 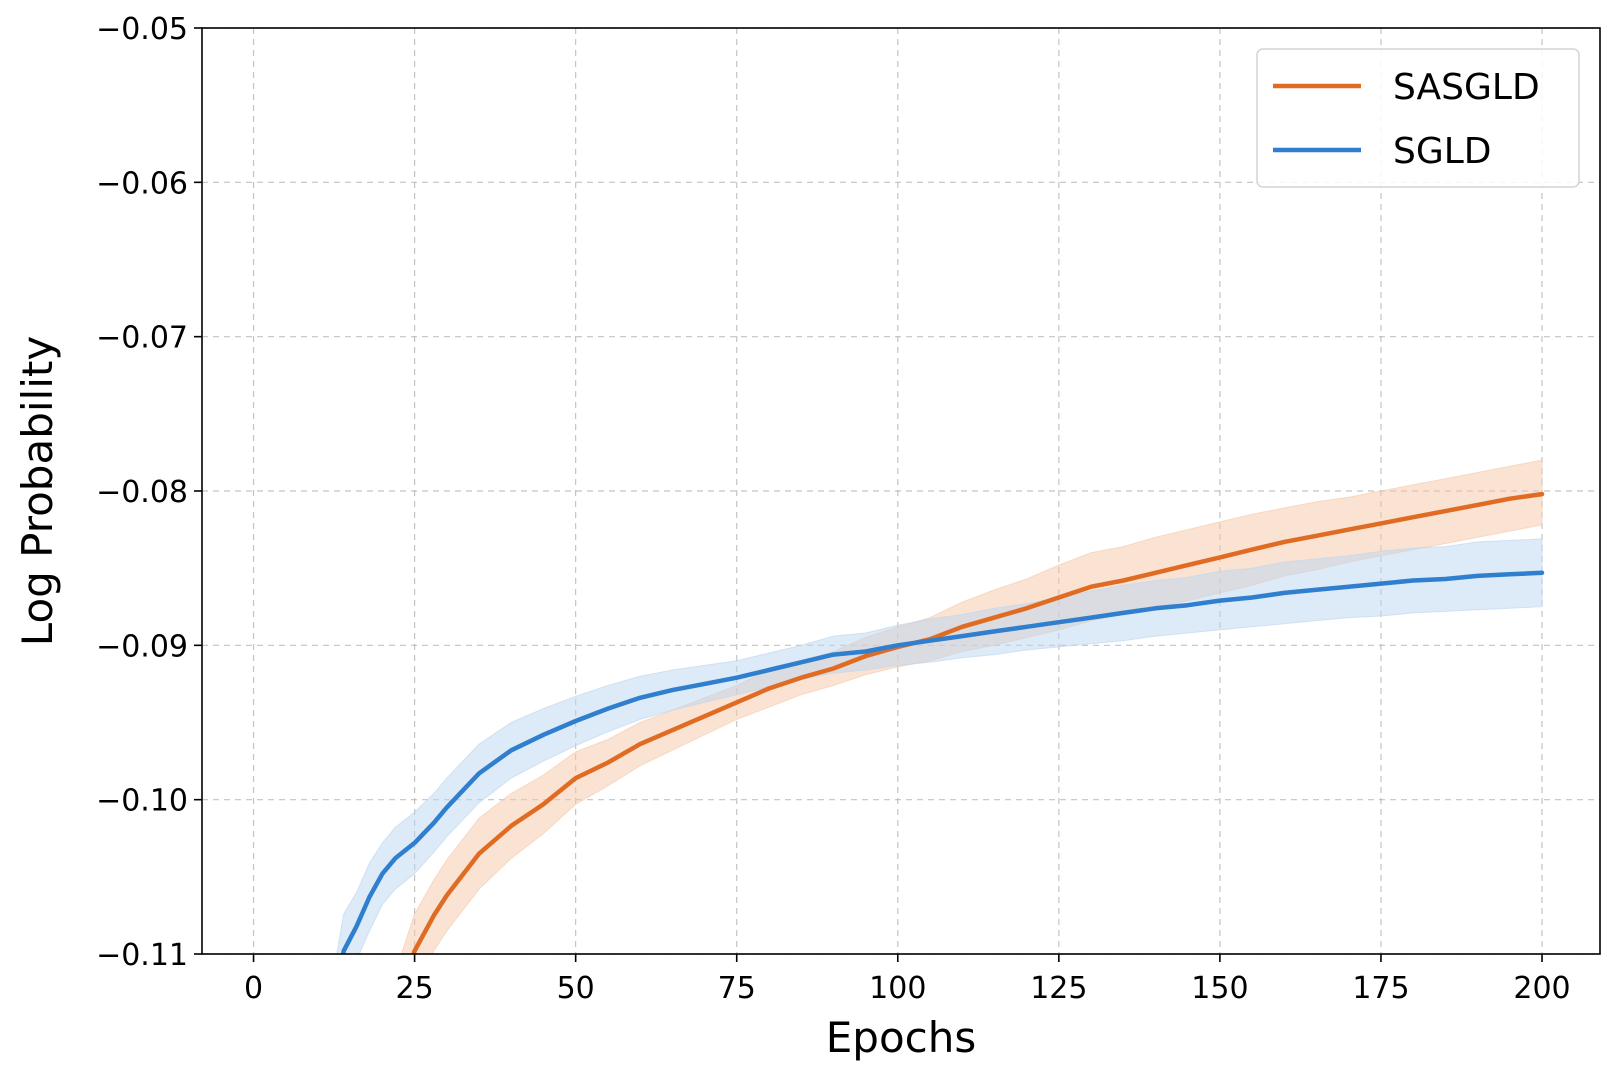 I want to click on x-tick-label: 100, so click(x=897, y=988).